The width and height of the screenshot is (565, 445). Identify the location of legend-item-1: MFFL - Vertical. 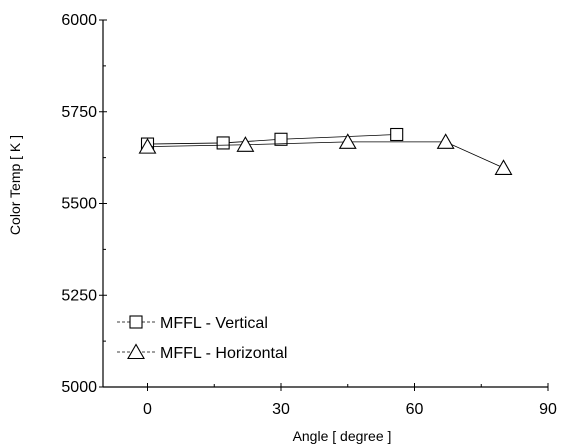
(192, 323).